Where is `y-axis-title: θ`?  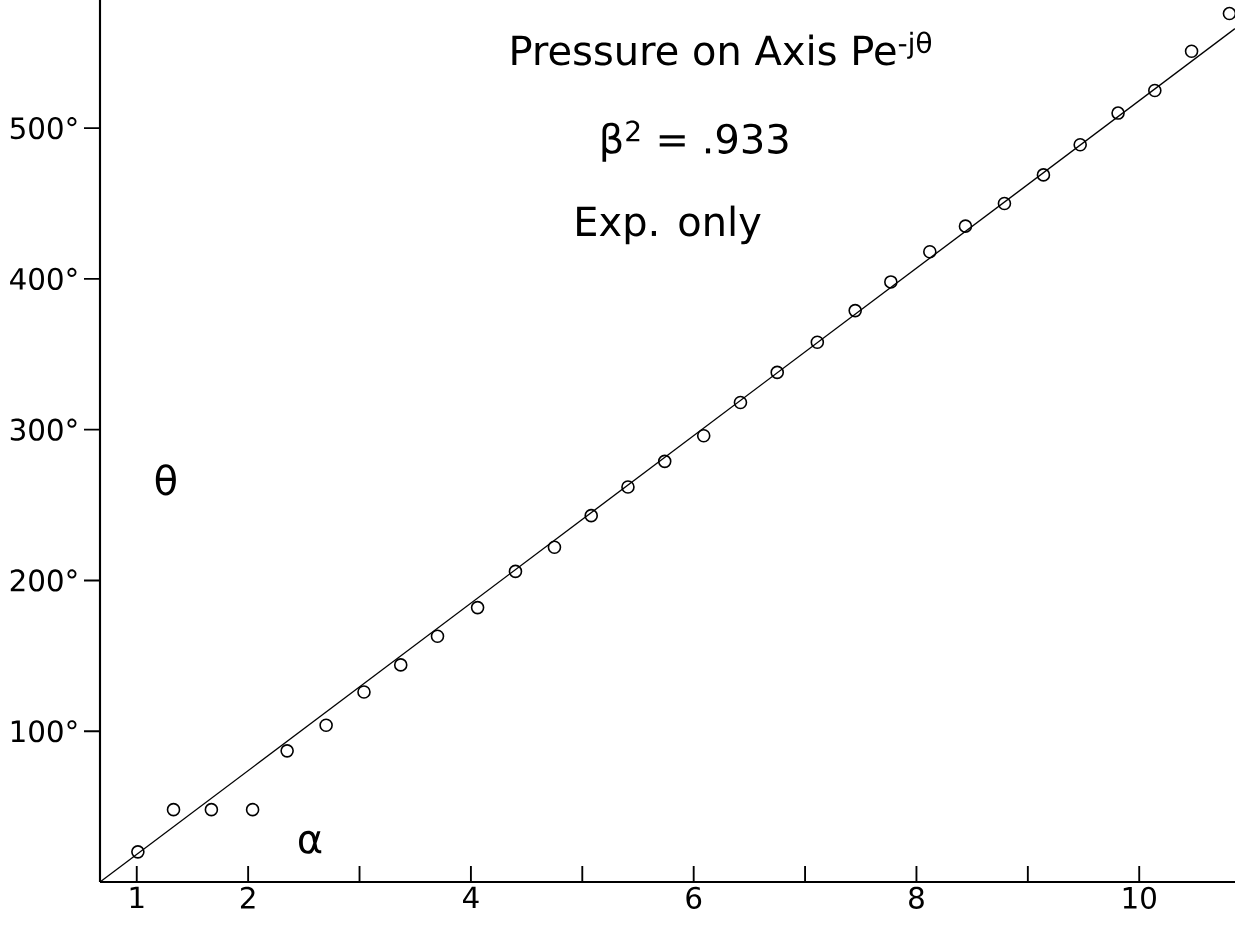 y-axis-title: θ is located at coordinates (165, 480).